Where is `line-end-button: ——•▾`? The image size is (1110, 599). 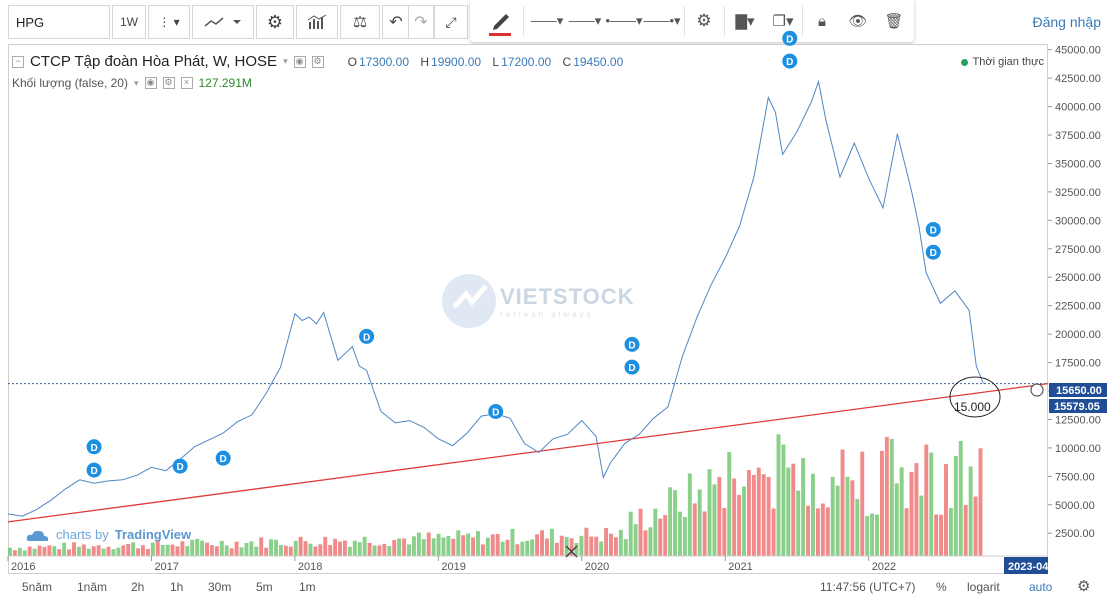 line-end-button: ——•▾ is located at coordinates (662, 21).